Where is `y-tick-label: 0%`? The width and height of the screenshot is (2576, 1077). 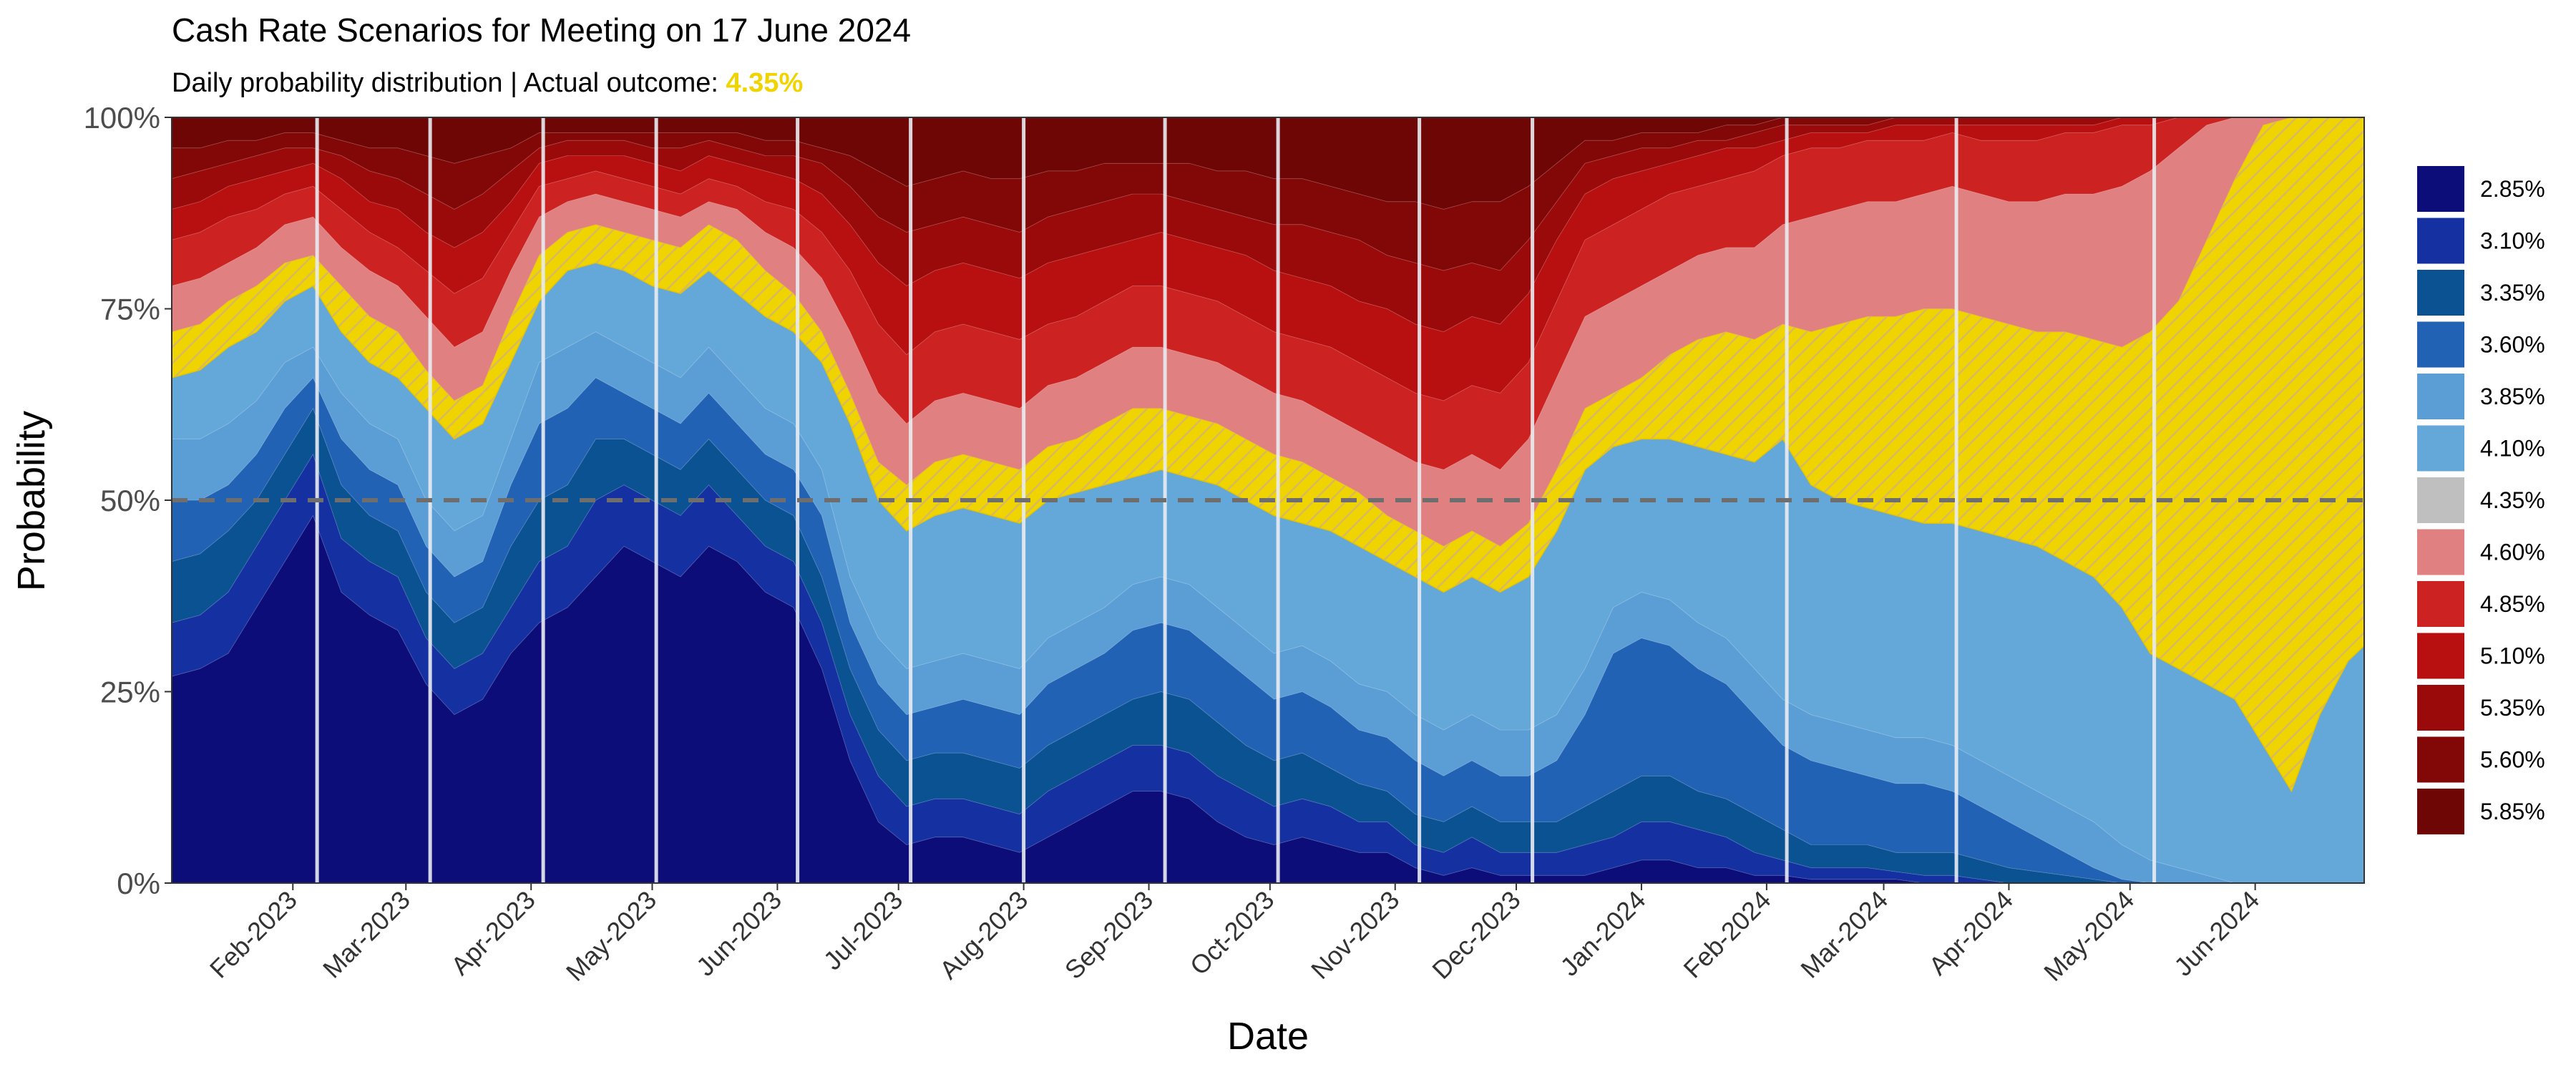
y-tick-label: 0% is located at coordinates (138, 884).